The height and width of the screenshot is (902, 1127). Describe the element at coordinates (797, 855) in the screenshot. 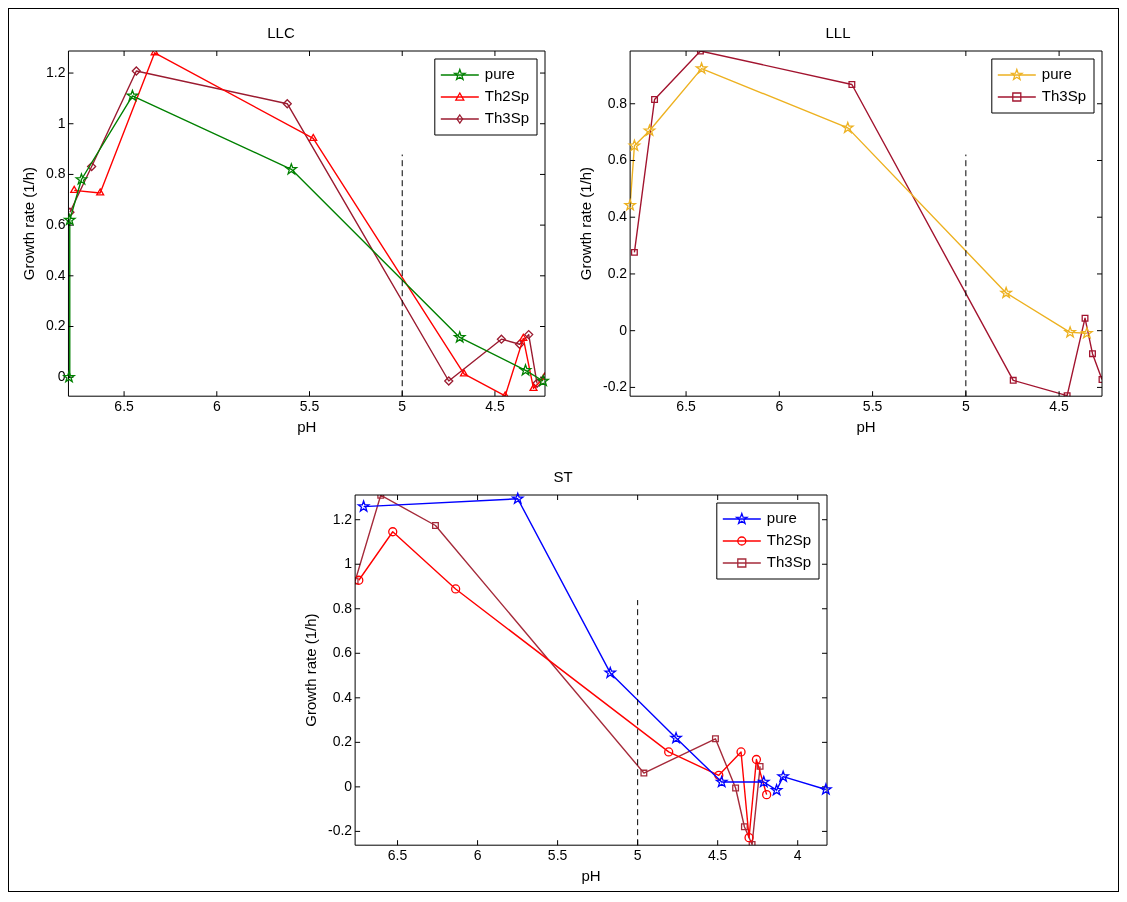

I see `x-tick-label: 4` at that location.